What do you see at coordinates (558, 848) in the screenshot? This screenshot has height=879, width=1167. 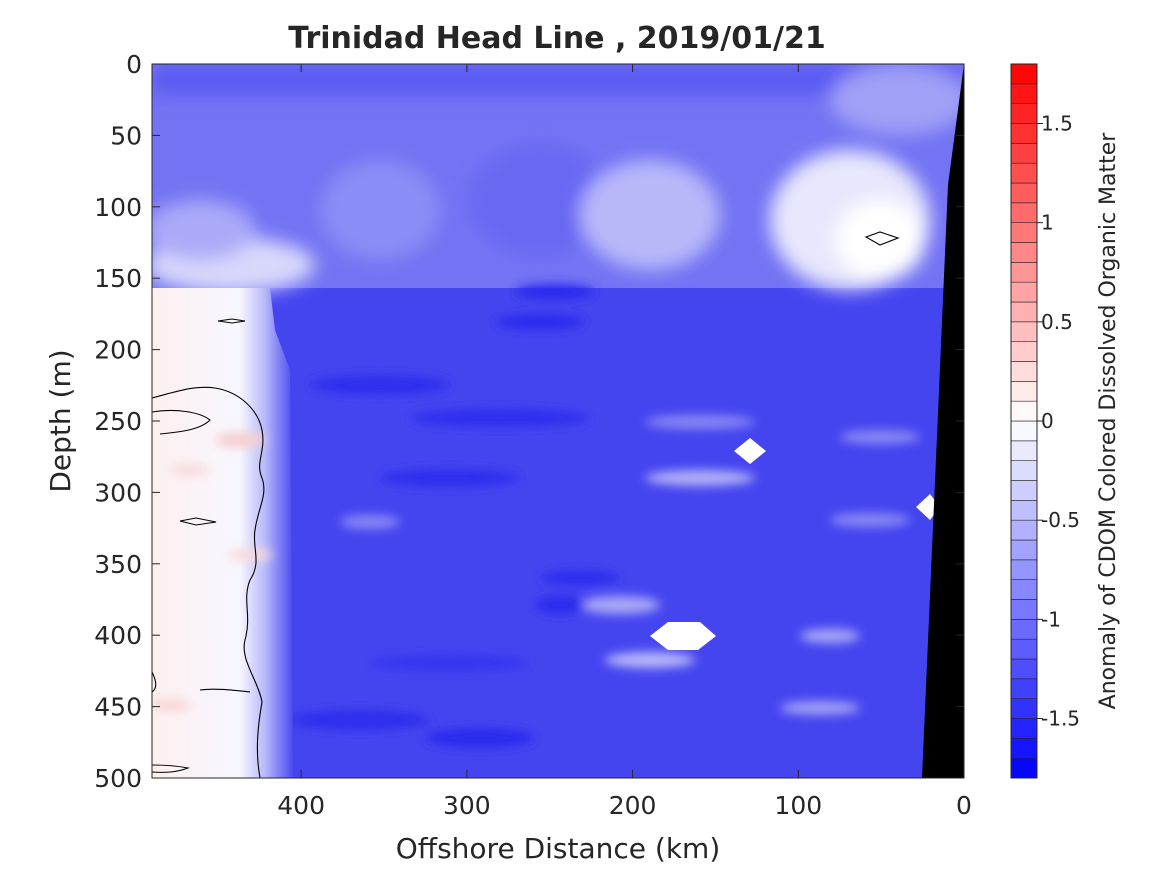 I see `x-axis-label: Offshore Distance (km)` at bounding box center [558, 848].